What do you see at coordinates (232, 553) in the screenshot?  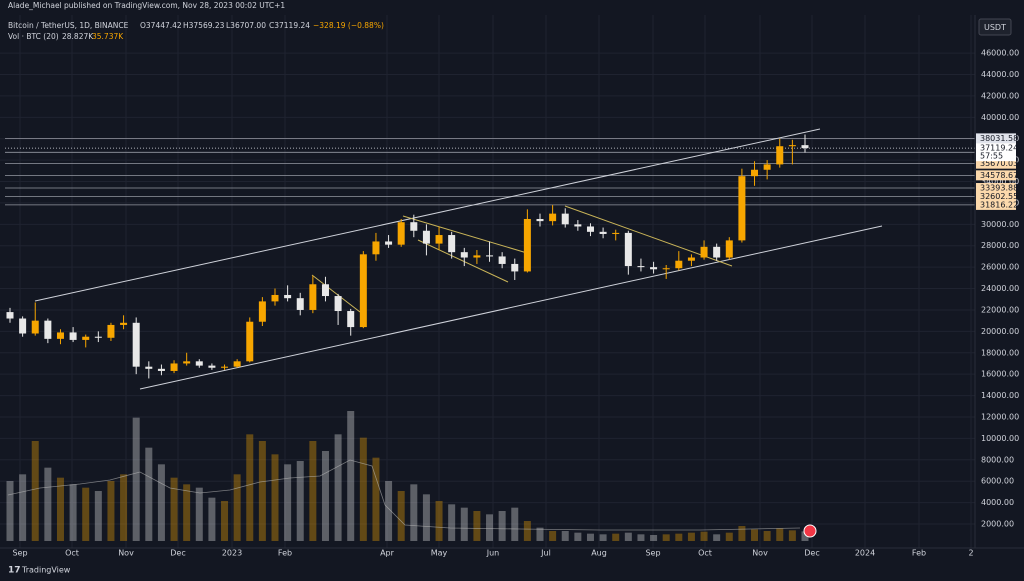 I see `x-tick-label: 2023` at bounding box center [232, 553].